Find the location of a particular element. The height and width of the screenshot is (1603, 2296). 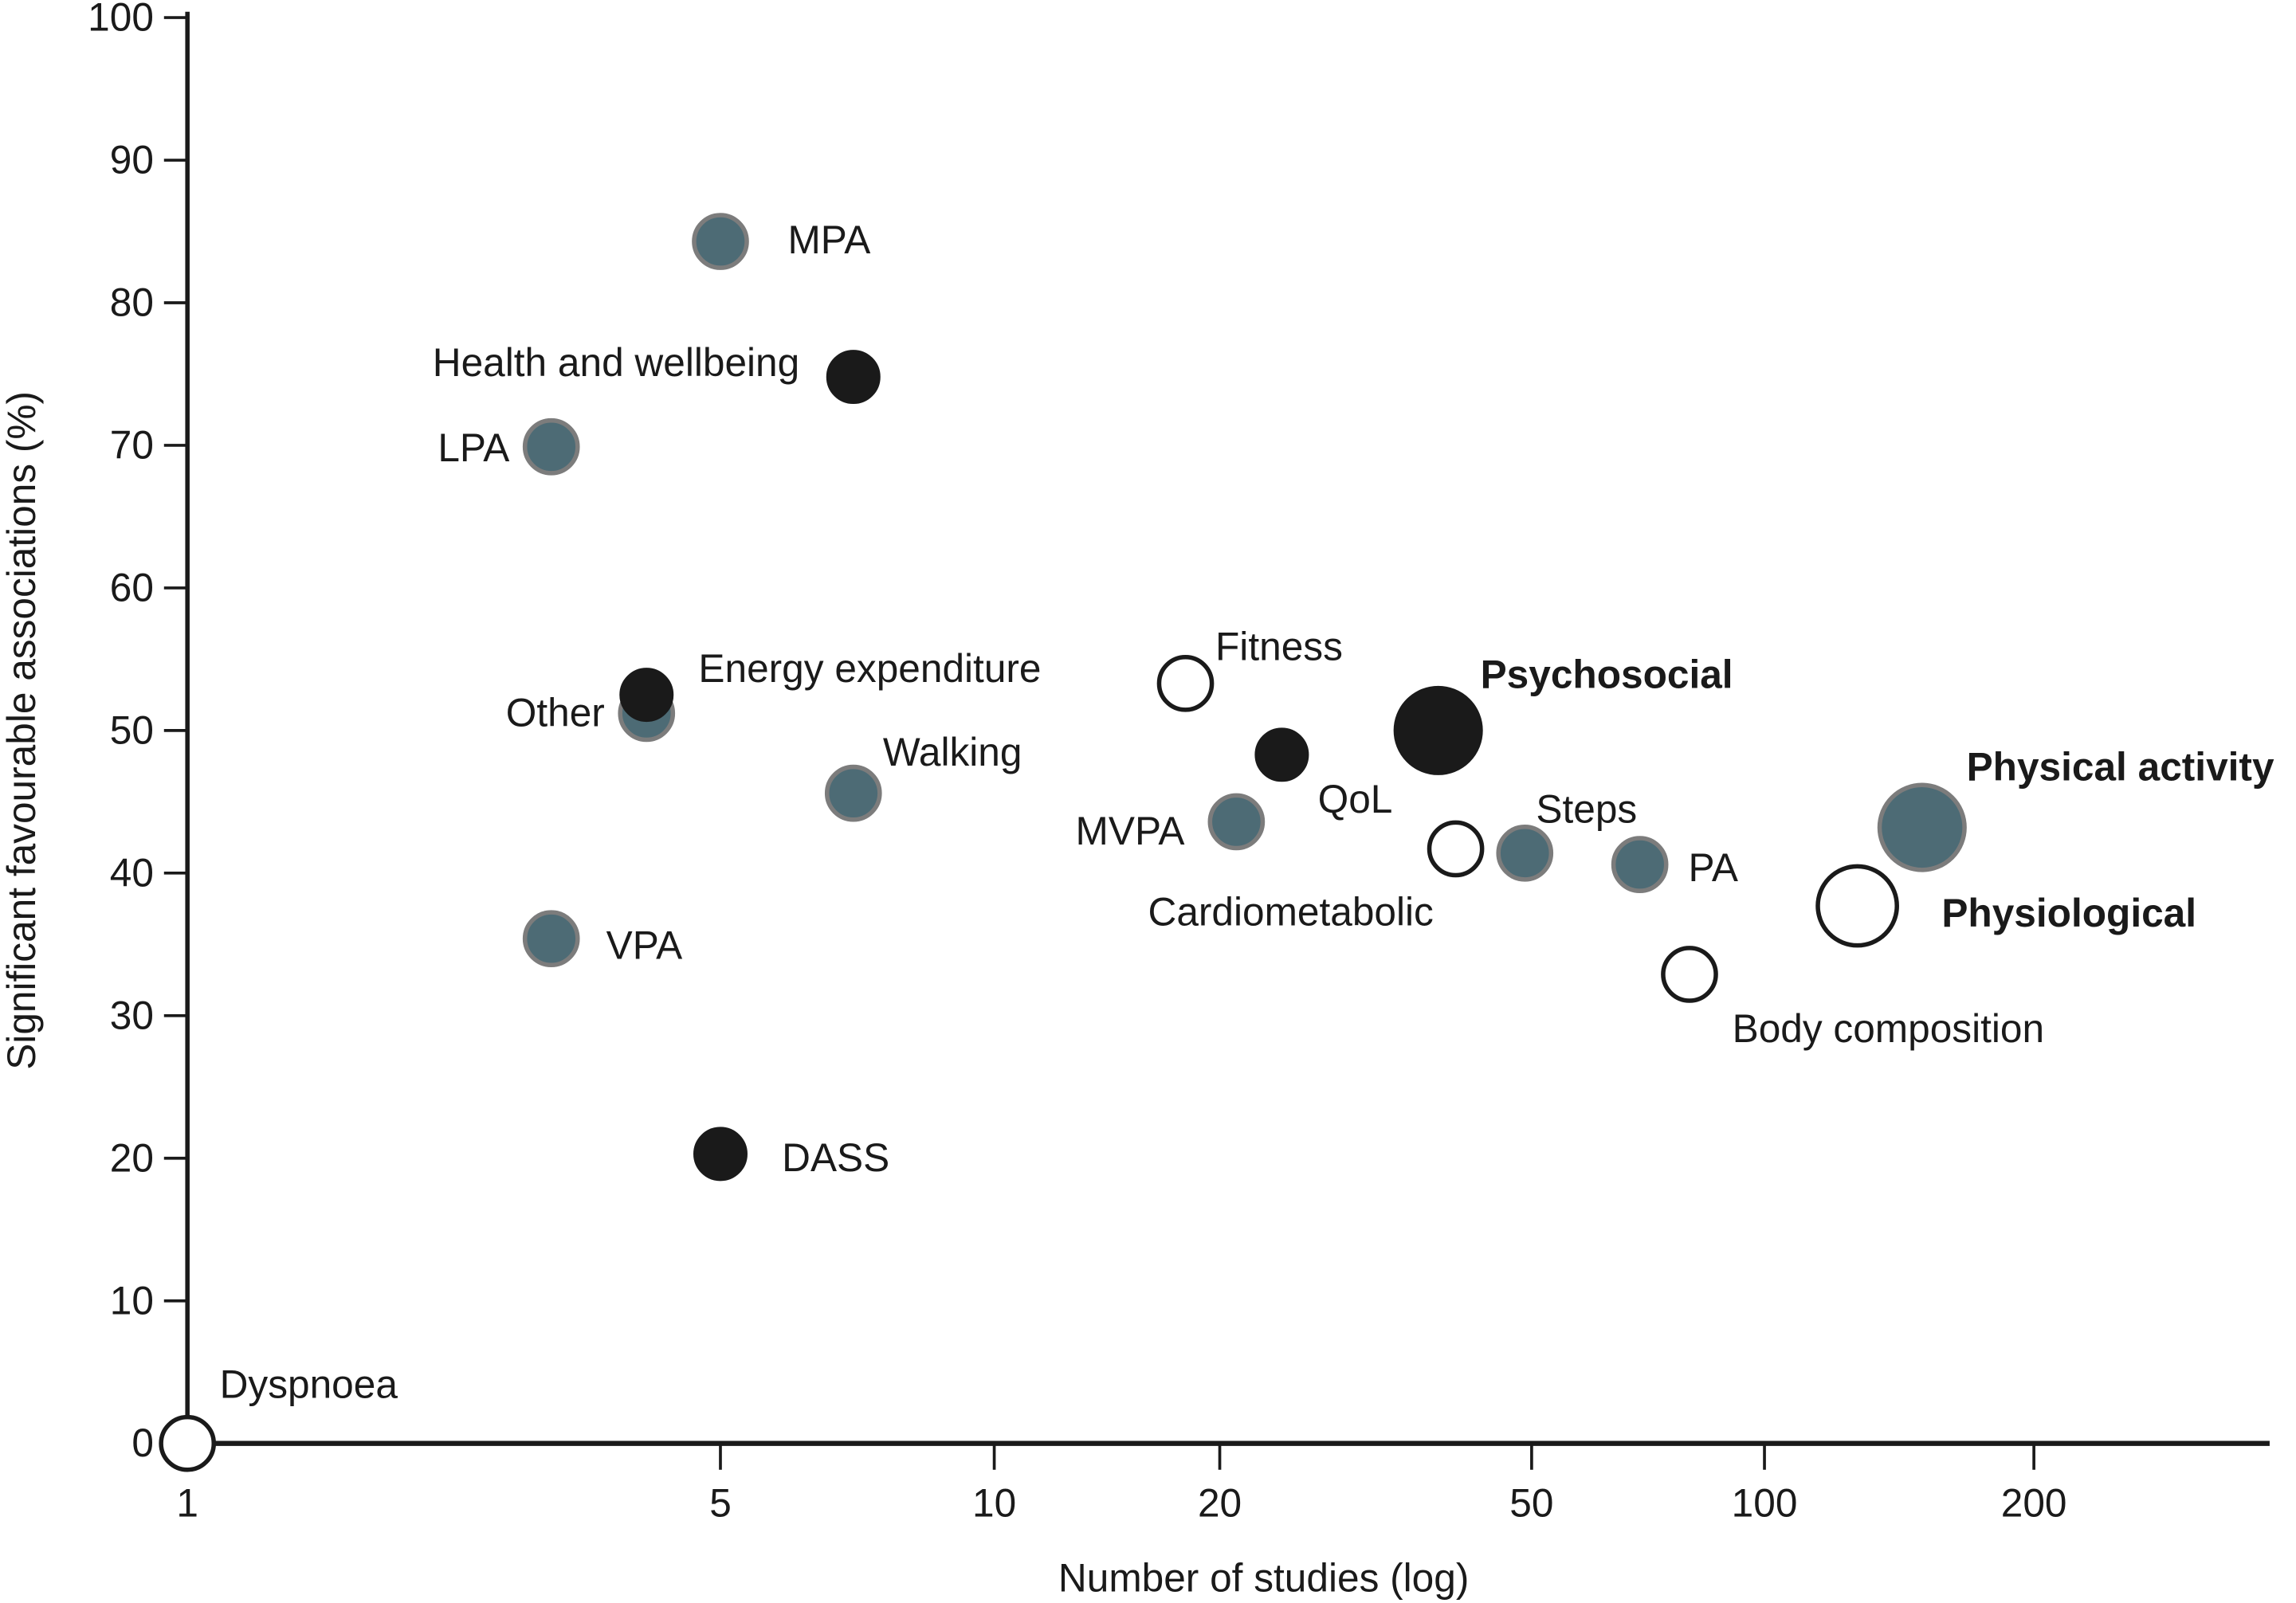

point-label: DASS is located at coordinates (836, 1157).